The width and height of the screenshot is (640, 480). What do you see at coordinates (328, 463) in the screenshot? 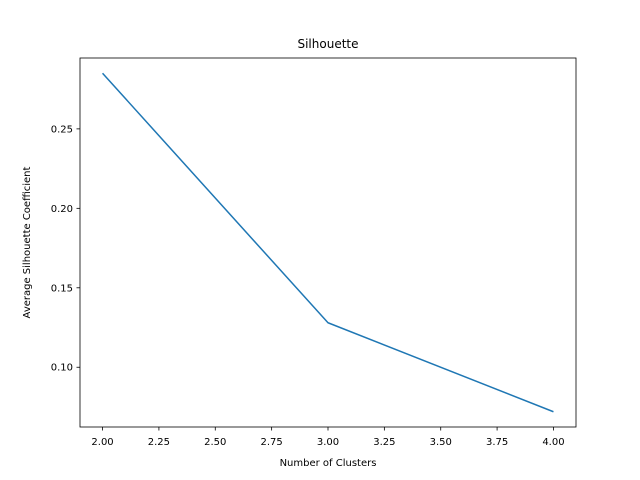
I see `x-axis-label: Number of Clusters` at bounding box center [328, 463].